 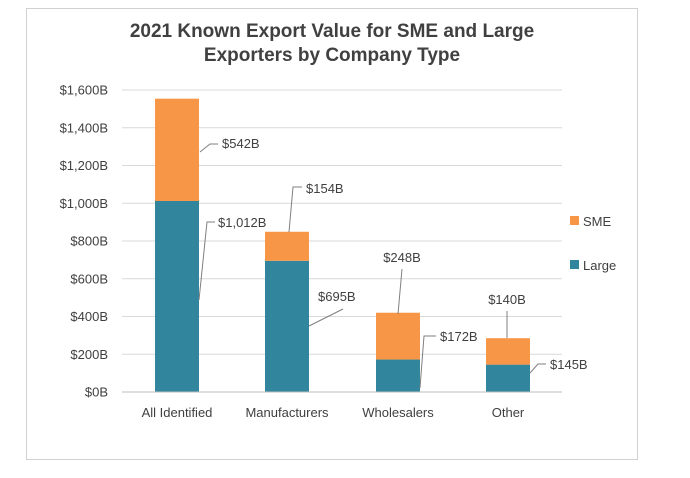 What do you see at coordinates (325, 188) in the screenshot?
I see `data-label-sme: $154B` at bounding box center [325, 188].